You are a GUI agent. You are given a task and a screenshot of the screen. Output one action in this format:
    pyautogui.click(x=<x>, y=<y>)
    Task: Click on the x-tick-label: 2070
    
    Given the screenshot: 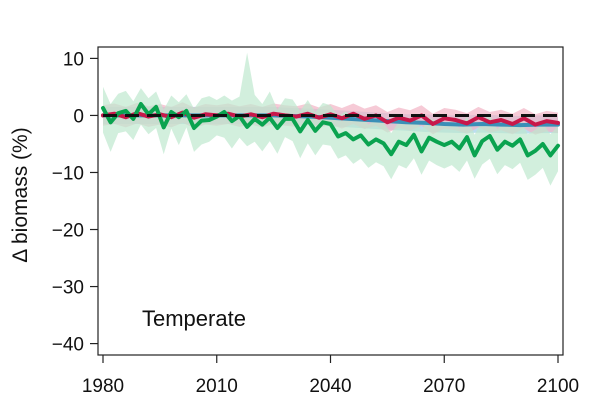 What is the action you would take?
    pyautogui.click(x=444, y=386)
    